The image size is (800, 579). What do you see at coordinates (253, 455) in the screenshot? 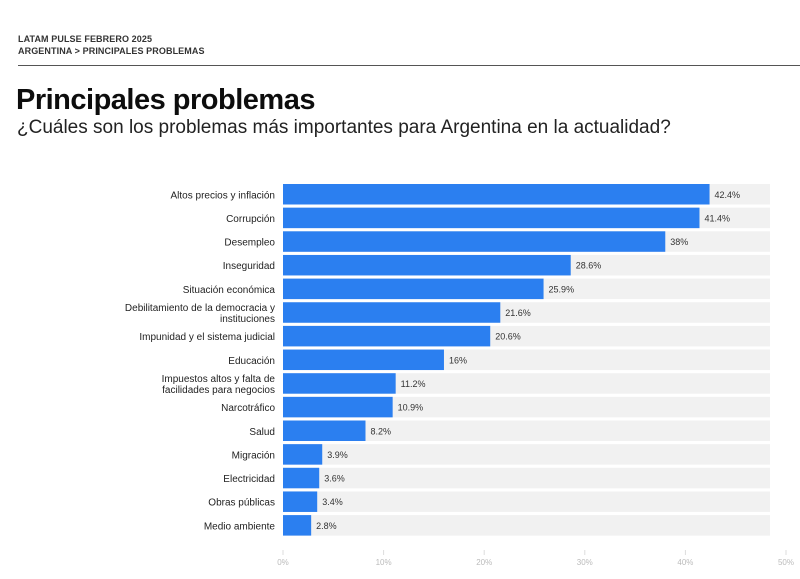
I see `category-label: Migración` at bounding box center [253, 455].